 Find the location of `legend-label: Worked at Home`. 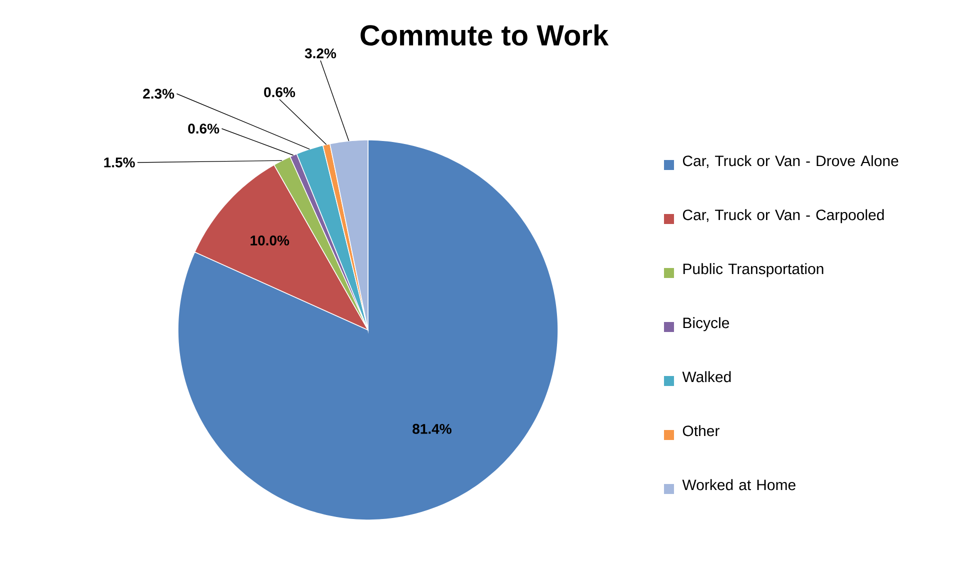

legend-label: Worked at Home is located at coordinates (739, 484).